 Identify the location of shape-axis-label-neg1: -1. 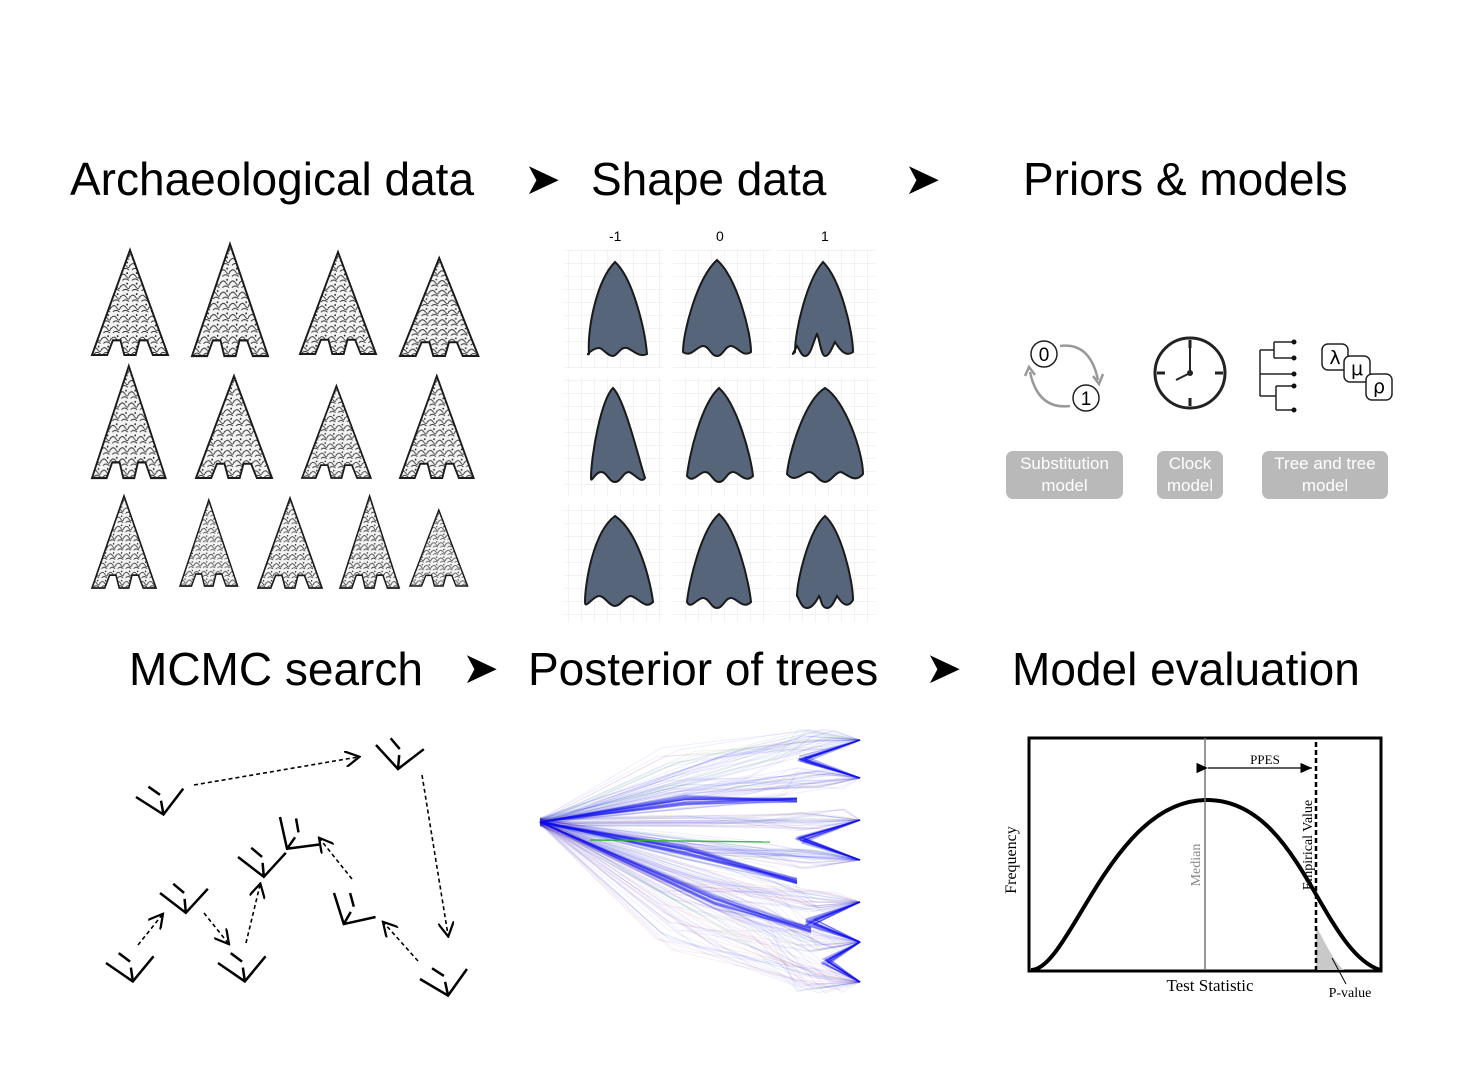
(615, 236).